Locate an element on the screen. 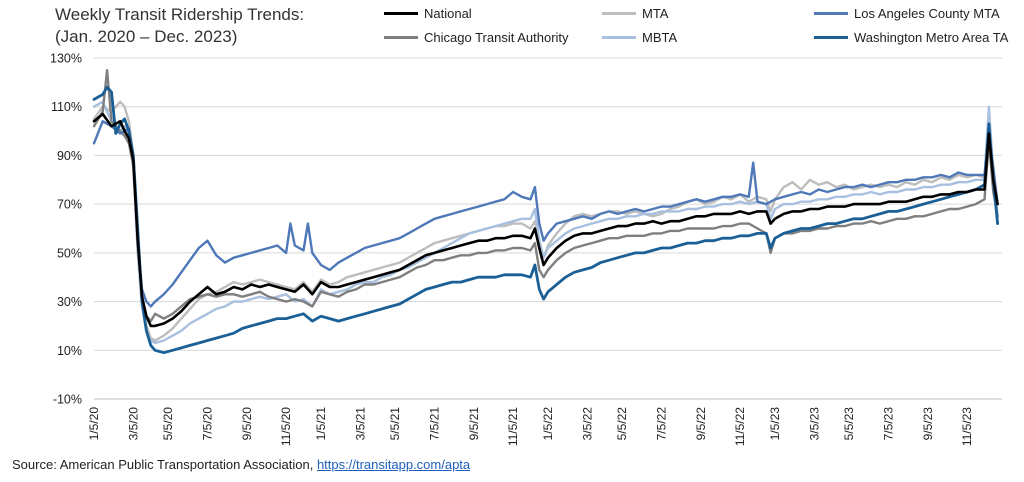 Image resolution: width=1024 pixels, height=482 pixels. x-tick-label: 9/5/20 is located at coordinates (247, 424).